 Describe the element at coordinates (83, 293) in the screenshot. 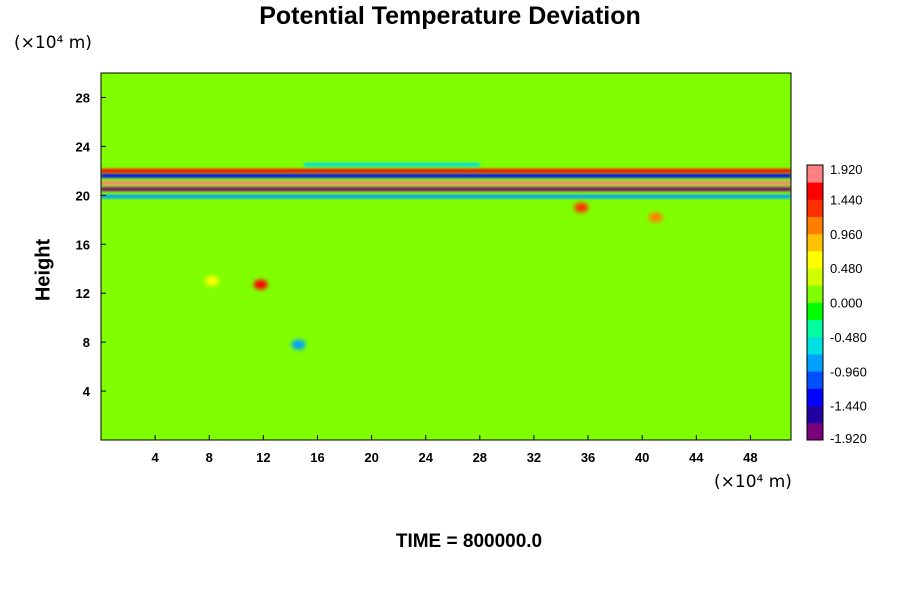

I see `y-tick-label-12: 12` at that location.